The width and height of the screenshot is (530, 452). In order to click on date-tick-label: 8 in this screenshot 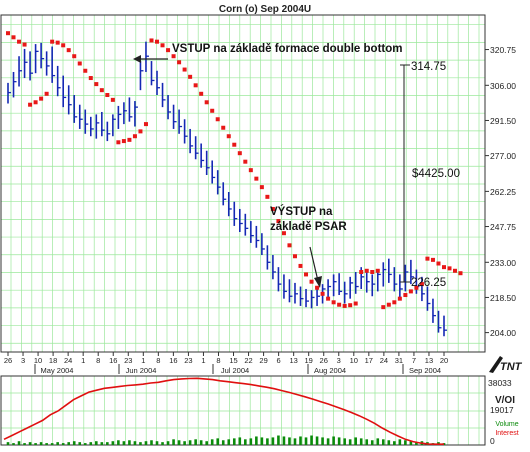, I will do `click(218, 360)`.